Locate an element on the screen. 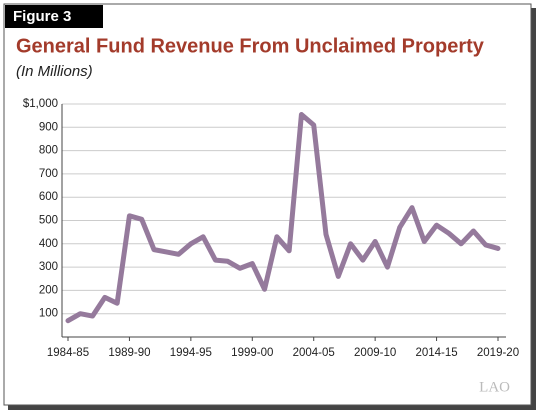 The image size is (541, 416). x-tick-label: 1999-00 is located at coordinates (252, 353).